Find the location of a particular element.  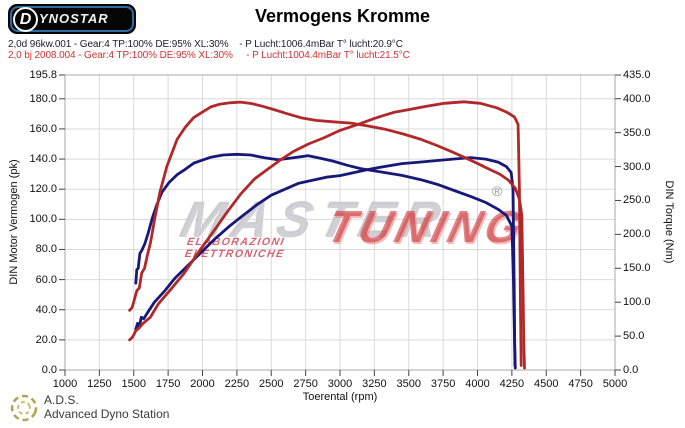

dynostar-logo: D YNOSTAR is located at coordinates (72, 19).